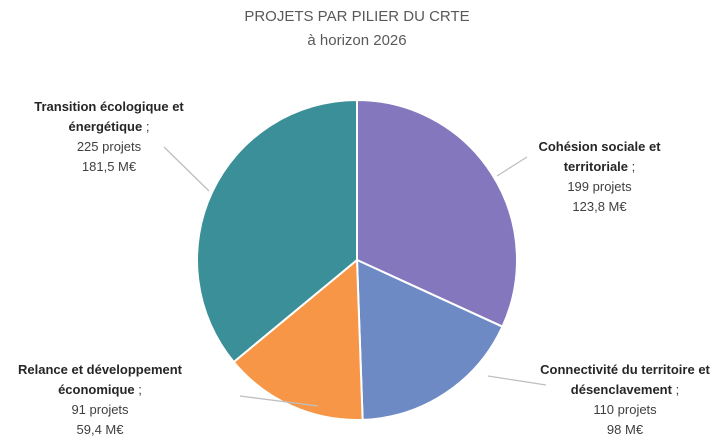 The height and width of the screenshot is (436, 721). What do you see at coordinates (100, 429) in the screenshot?
I see `amount-label: 59,4 M€` at bounding box center [100, 429].